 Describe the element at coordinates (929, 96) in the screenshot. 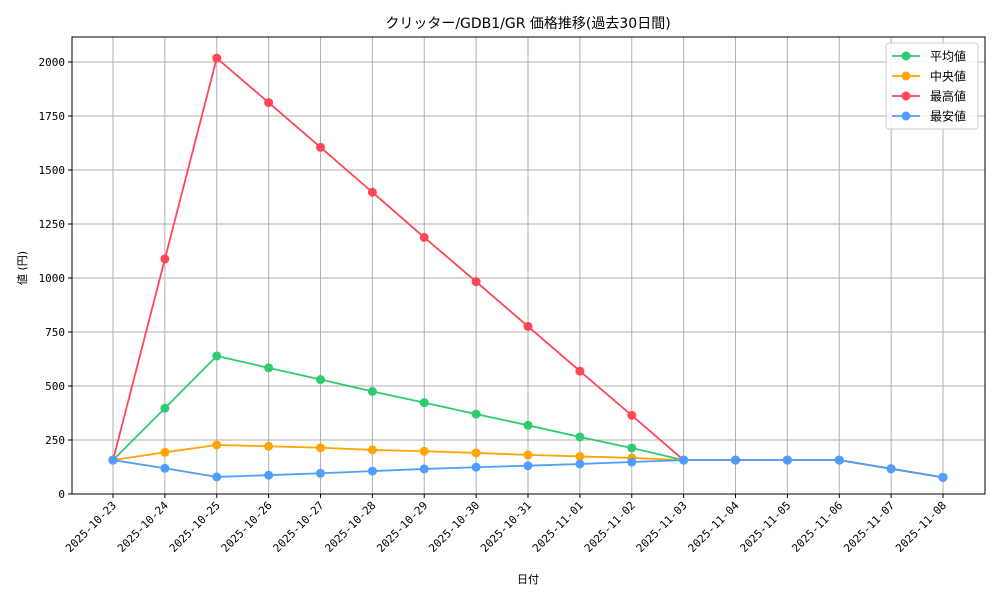

I see `legend-item: 最高値` at that location.